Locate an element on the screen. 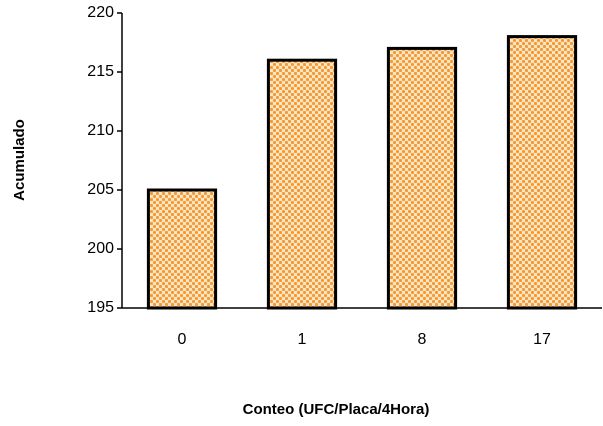 The image size is (603, 426). y-tick-label: 215 is located at coordinates (100, 71).